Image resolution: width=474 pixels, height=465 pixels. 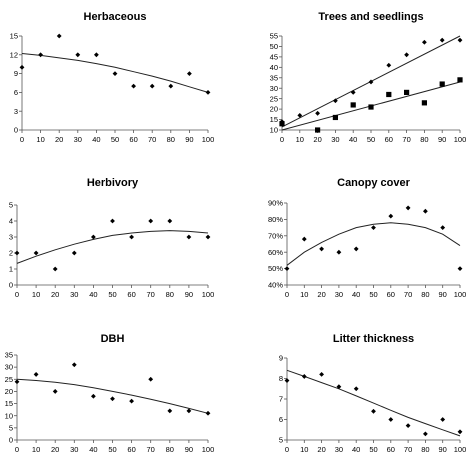 What do you see at coordinates (370, 17) in the screenshot?
I see `chart-2-title: Trees and seedlings` at bounding box center [370, 17].